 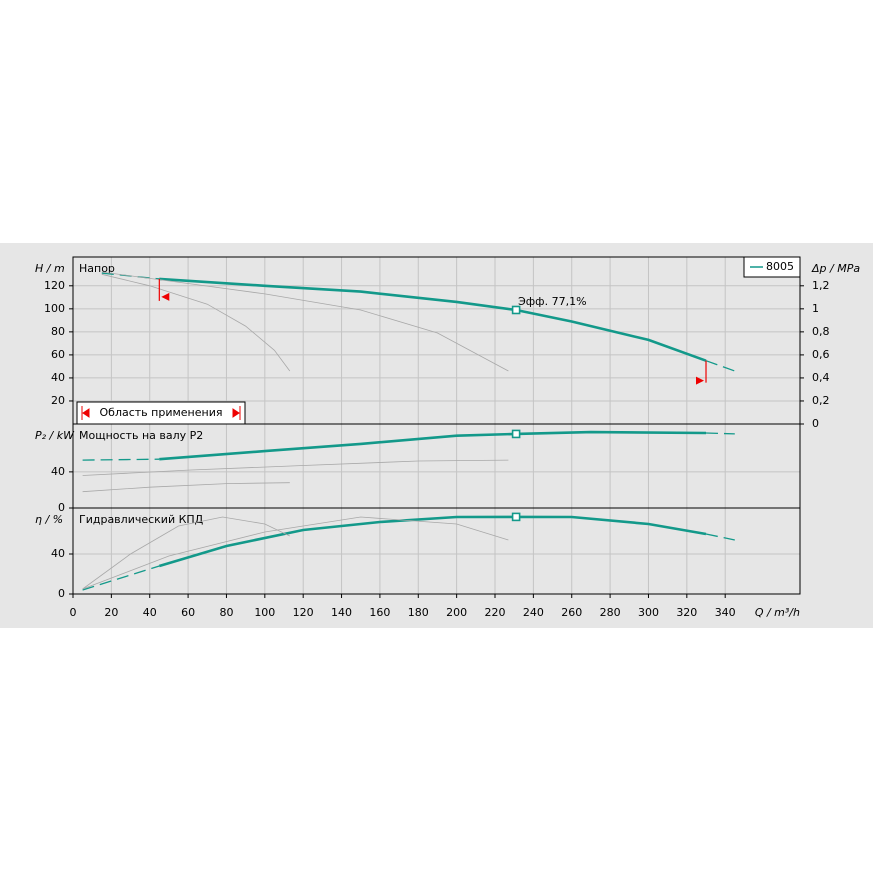 I want to click on x-tick-label: 40, so click(x=150, y=612).